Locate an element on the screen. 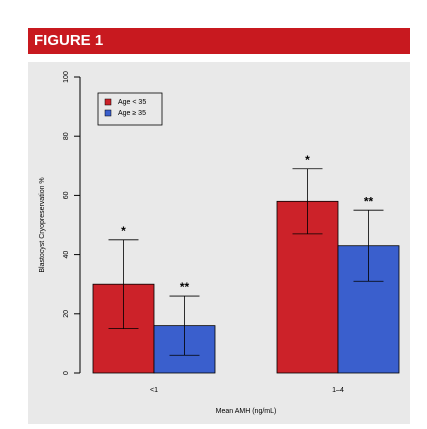  legend-label: Age ≥ 35 is located at coordinates (132, 113).